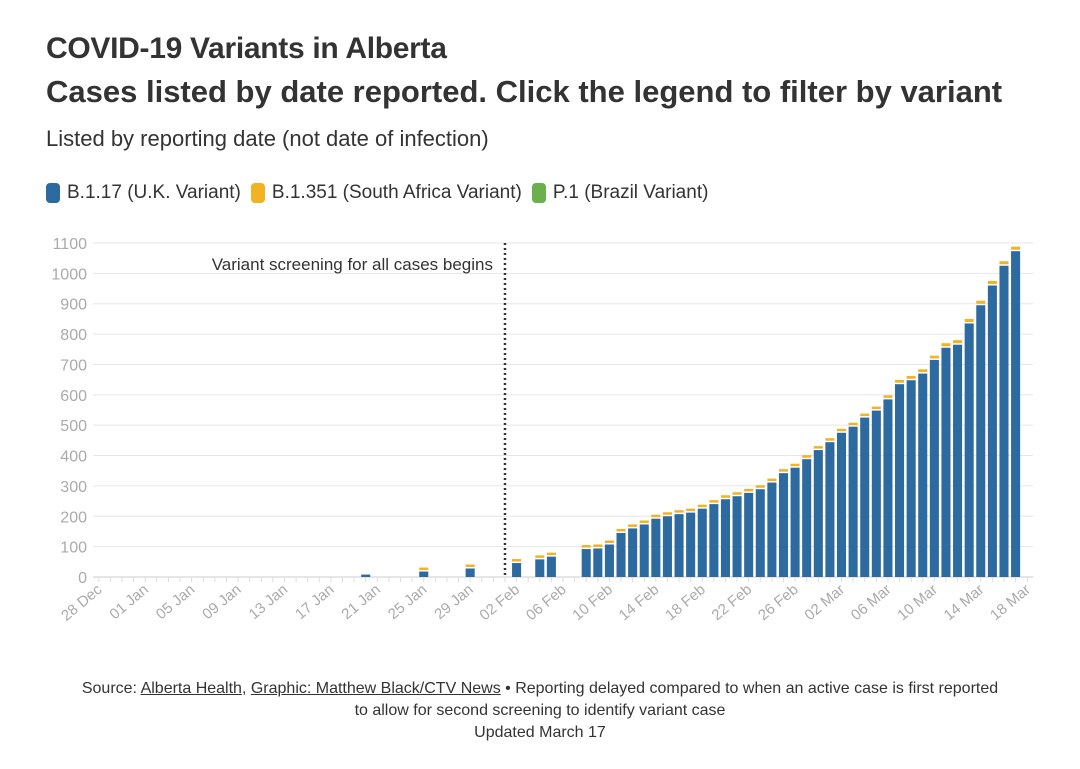 Image resolution: width=1080 pixels, height=769 pixels. What do you see at coordinates (396, 192) in the screenshot?
I see `legend-label: B.1.351 (South Africa Variant)` at bounding box center [396, 192].